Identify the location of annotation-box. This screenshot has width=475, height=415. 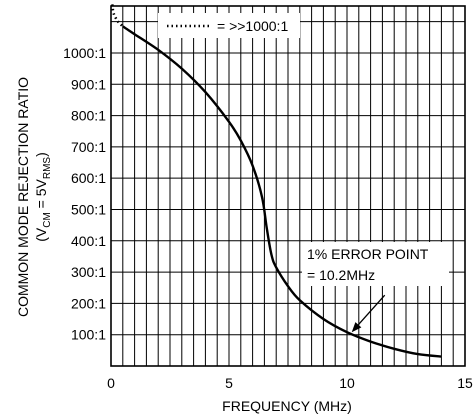
(375, 264).